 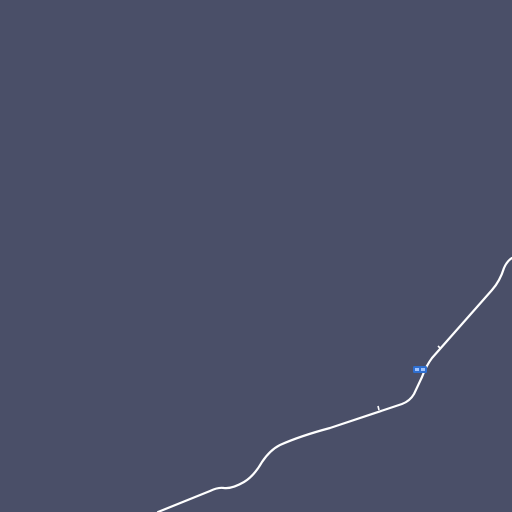 What do you see at coordinates (420, 369) in the screenshot?
I see `route-shield-icon` at bounding box center [420, 369].